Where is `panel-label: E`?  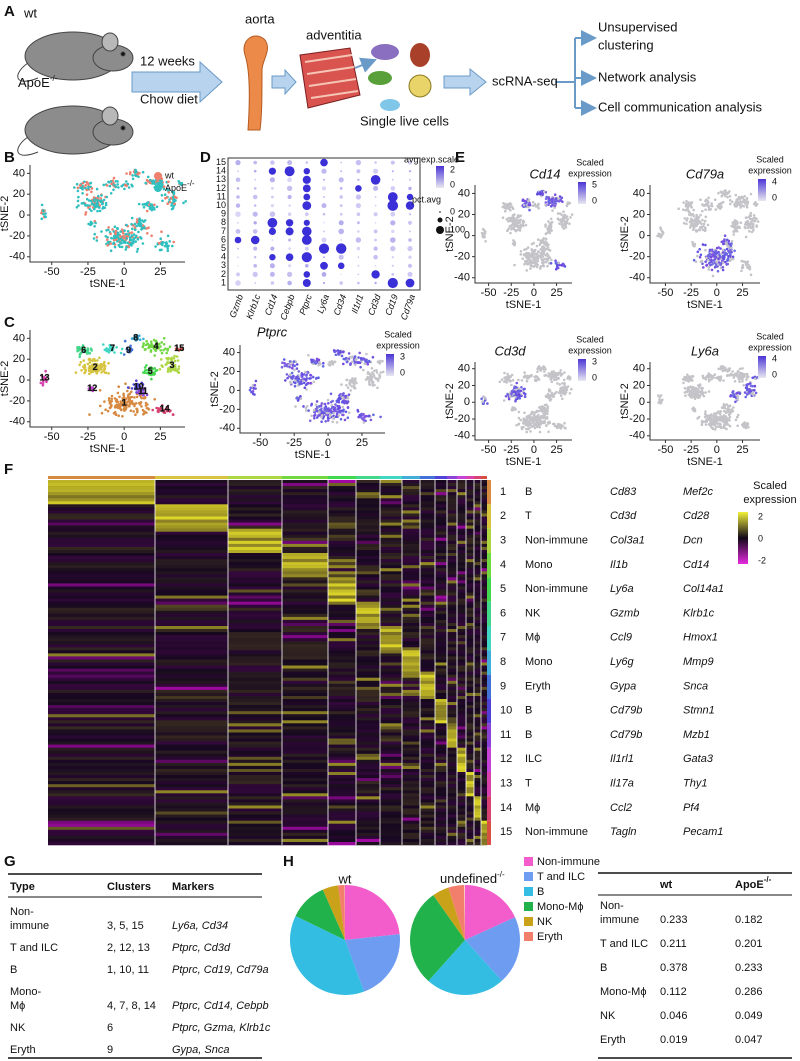 panel-label: E is located at coordinates (460, 157).